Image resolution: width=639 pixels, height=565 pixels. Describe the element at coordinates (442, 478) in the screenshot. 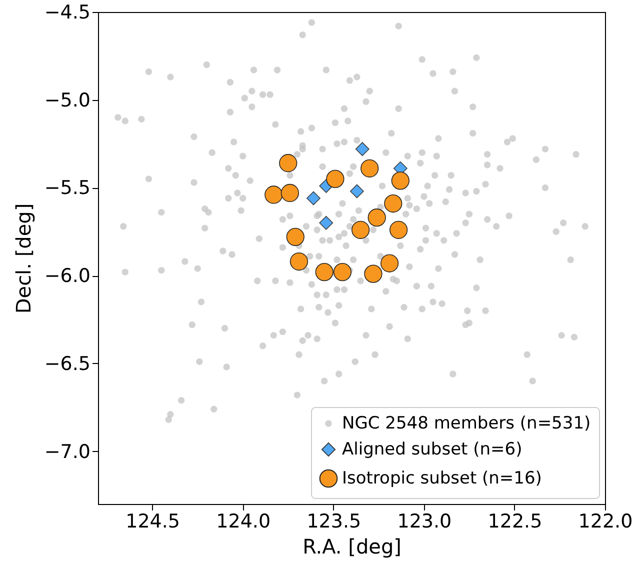

I see `legend-label: Isotropic subset (n=16)` at that location.